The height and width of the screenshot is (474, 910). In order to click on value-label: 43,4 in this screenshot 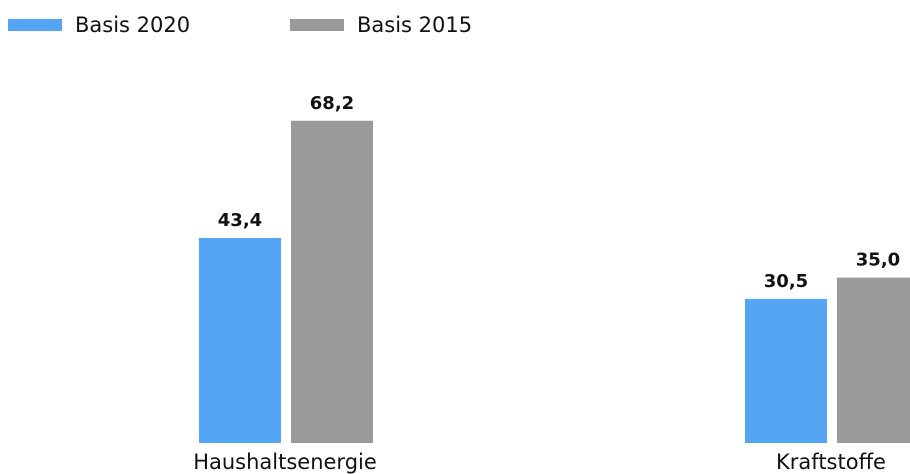, I will do `click(240, 220)`.